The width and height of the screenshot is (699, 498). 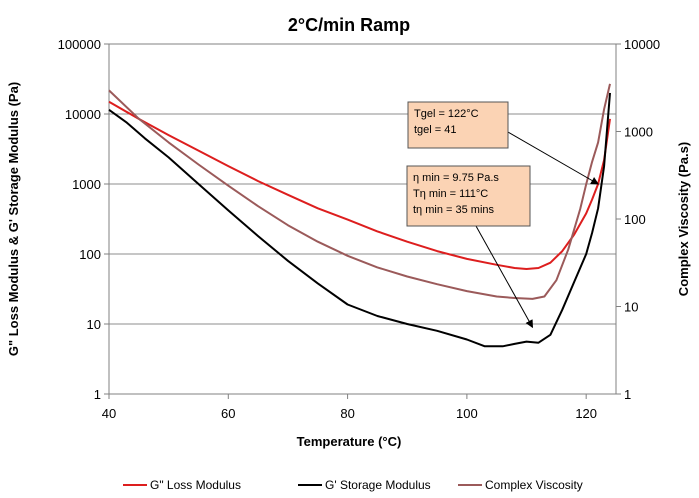 I want to click on y-left-tick-label: 100000, so click(x=79, y=44).